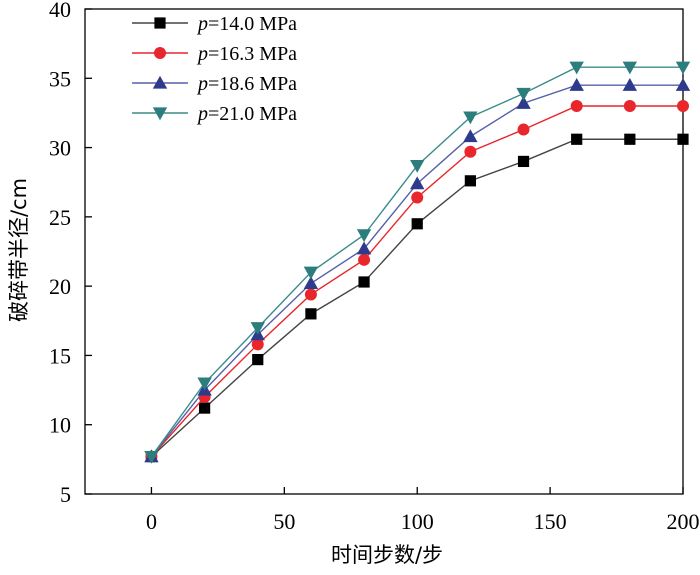  I want to click on legend-item: p=14.0 MPa, so click(214, 24).